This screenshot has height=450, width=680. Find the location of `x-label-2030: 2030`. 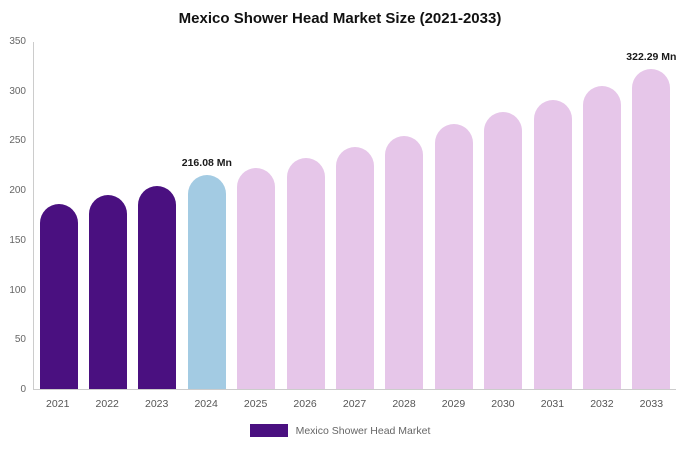

x-label-2030: 2030 is located at coordinates (503, 404).